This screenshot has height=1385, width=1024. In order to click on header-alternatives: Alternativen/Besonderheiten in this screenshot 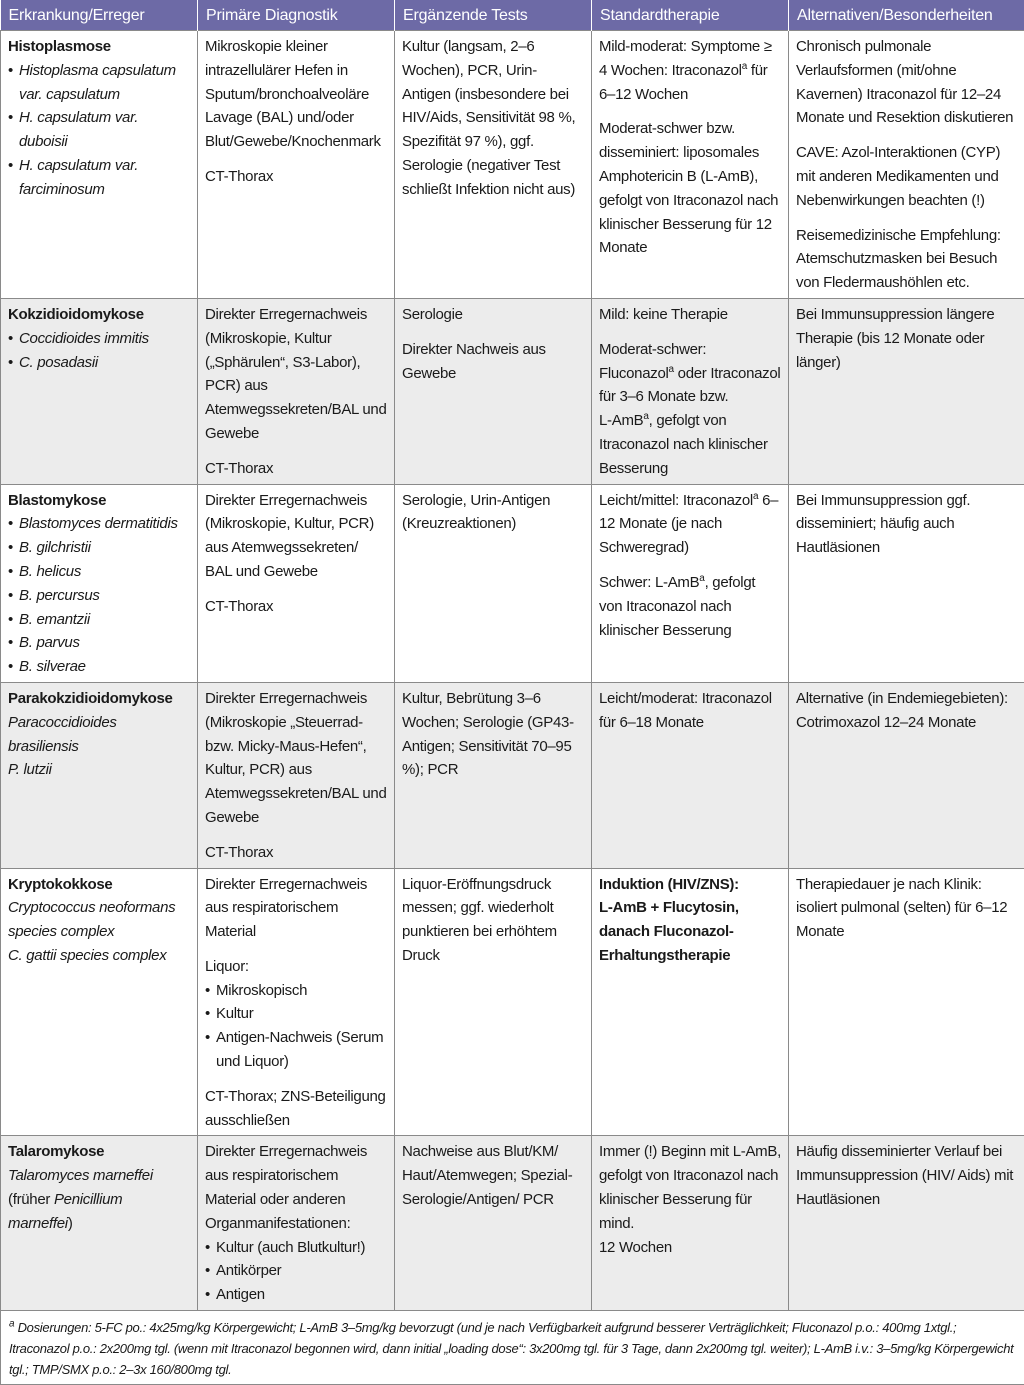, I will do `click(906, 15)`.